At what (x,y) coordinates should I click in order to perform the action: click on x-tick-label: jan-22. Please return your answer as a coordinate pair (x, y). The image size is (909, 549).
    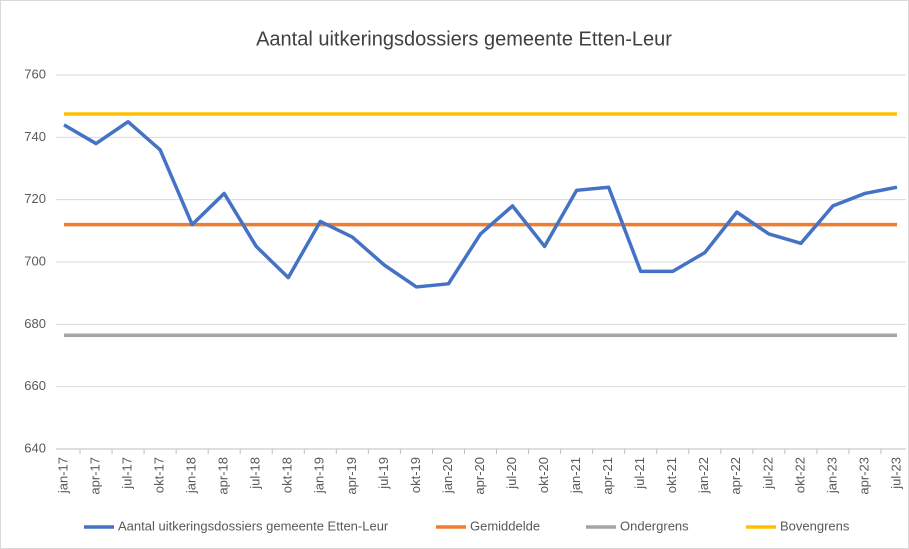
    Looking at the image, I should click on (703, 475).